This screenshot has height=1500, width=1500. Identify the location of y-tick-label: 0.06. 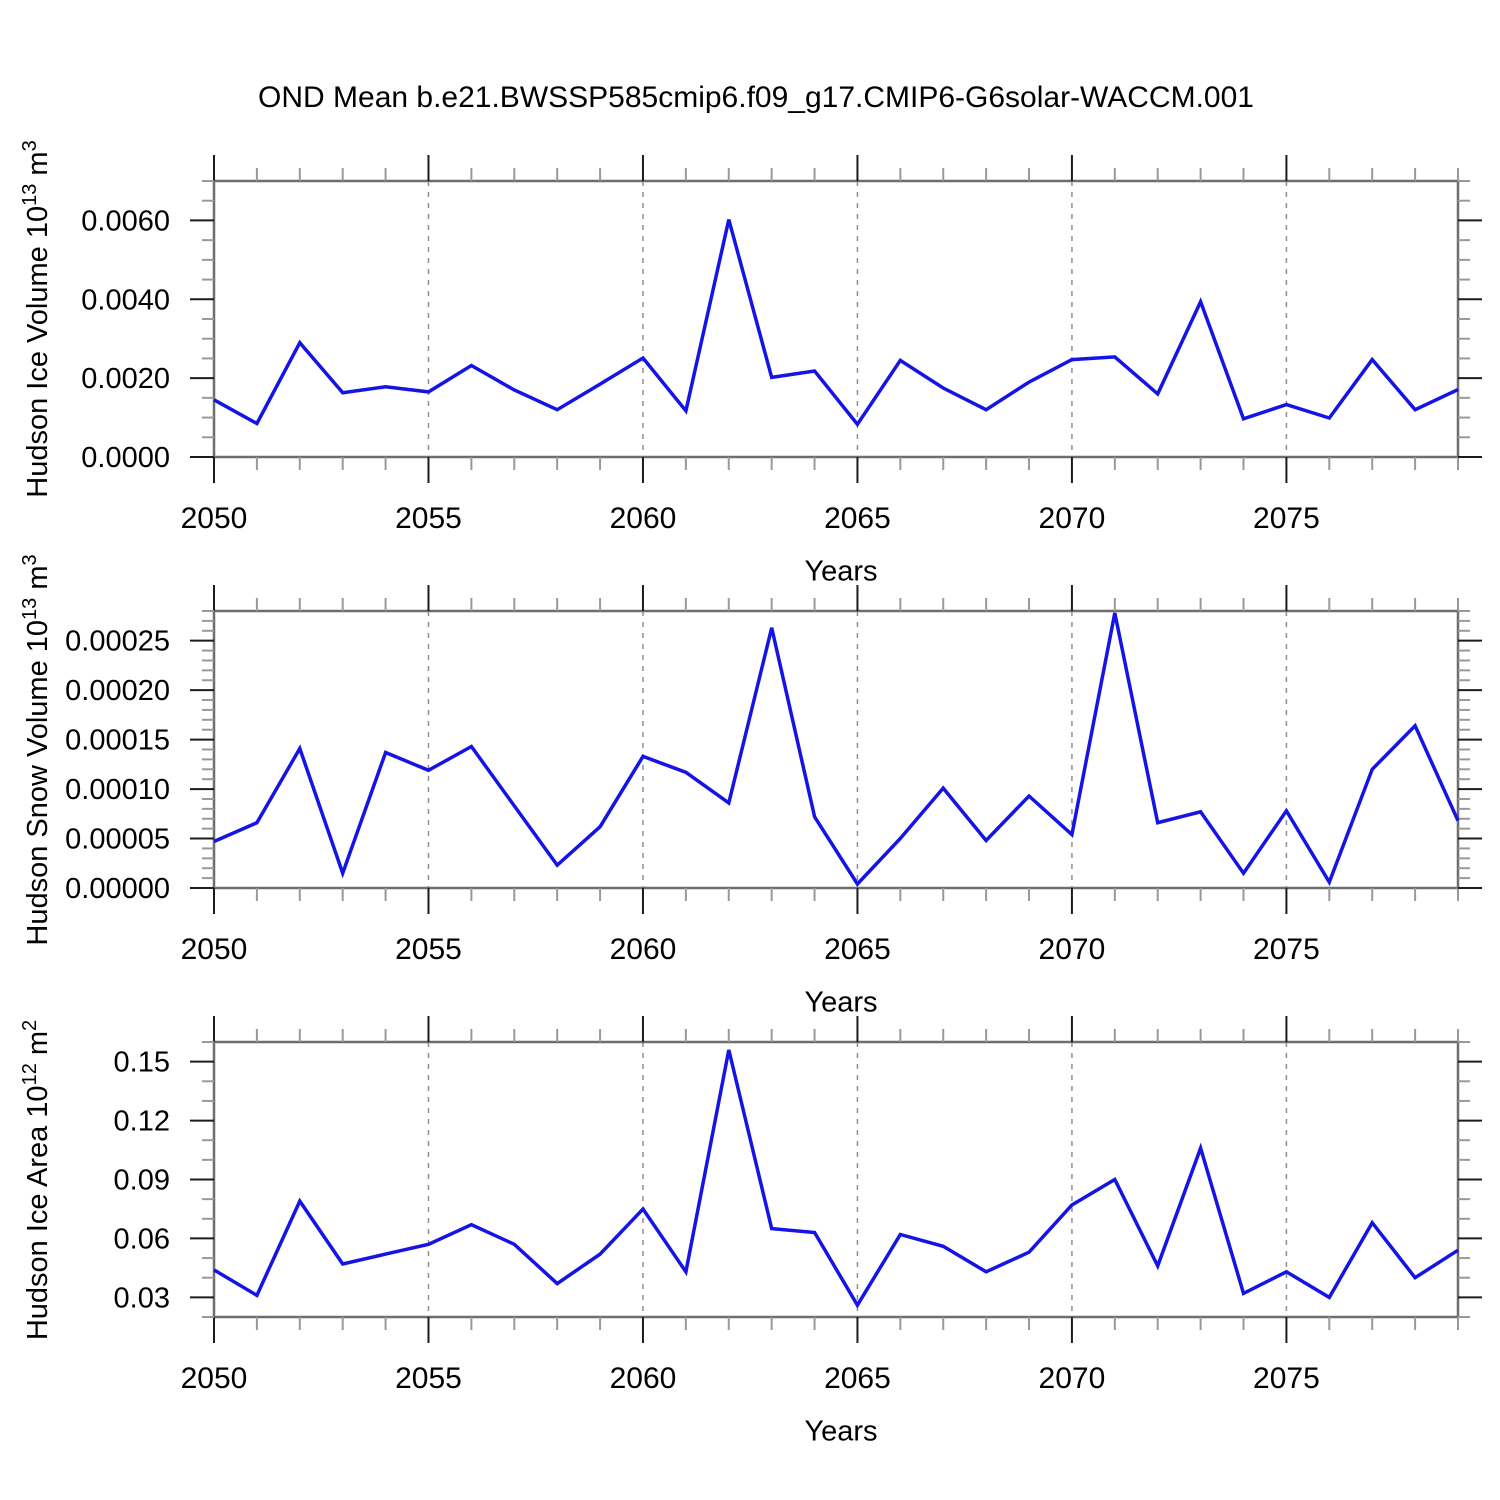
(142, 1239).